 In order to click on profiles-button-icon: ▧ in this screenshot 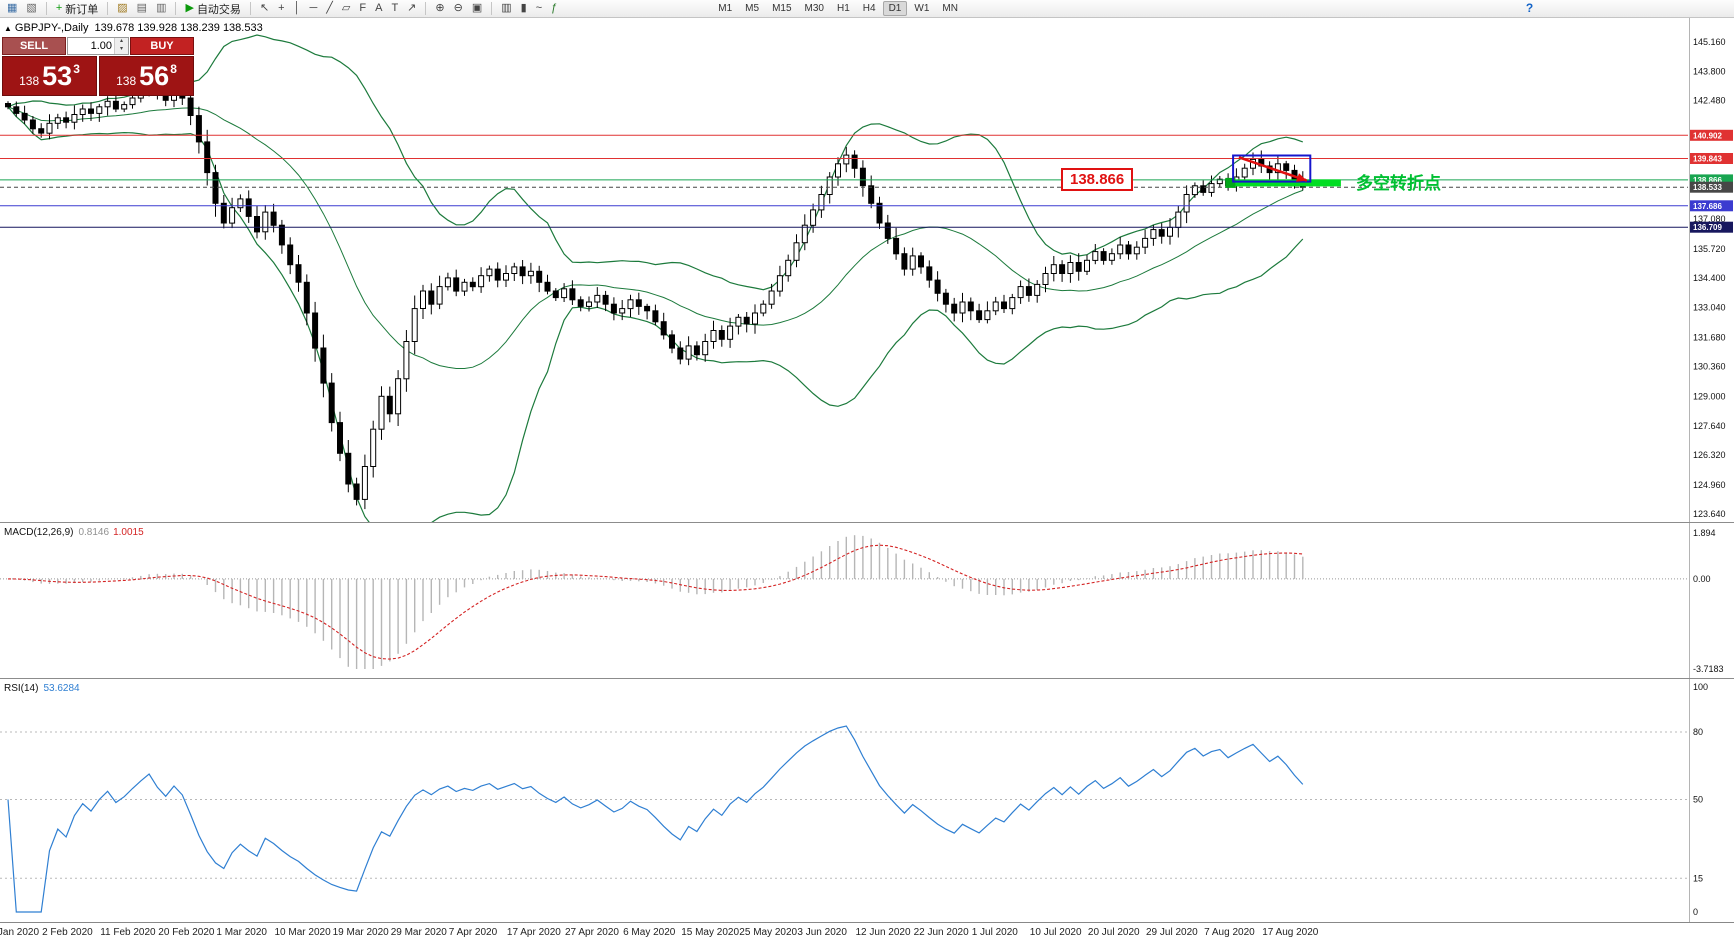, I will do `click(31, 8)`.